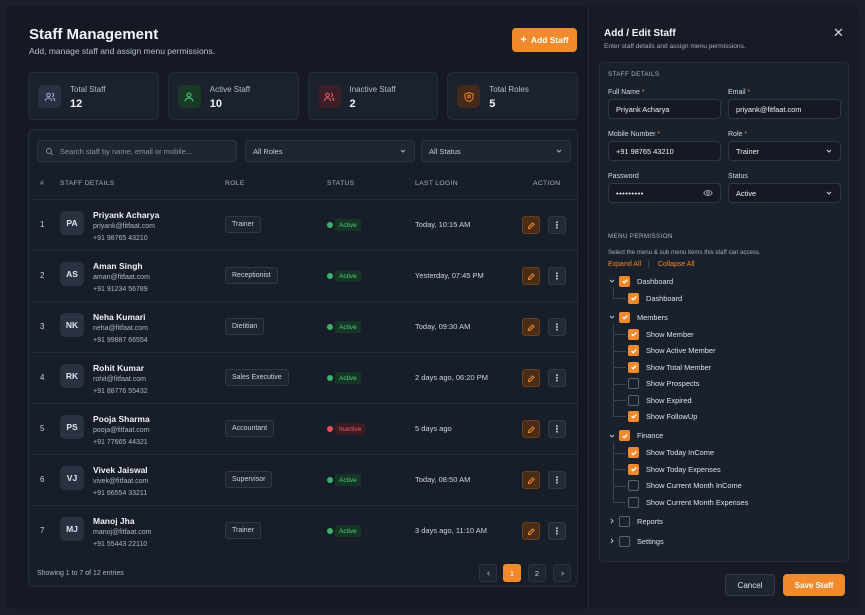  What do you see at coordinates (708, 193) in the screenshot?
I see `eye-icon` at bounding box center [708, 193].